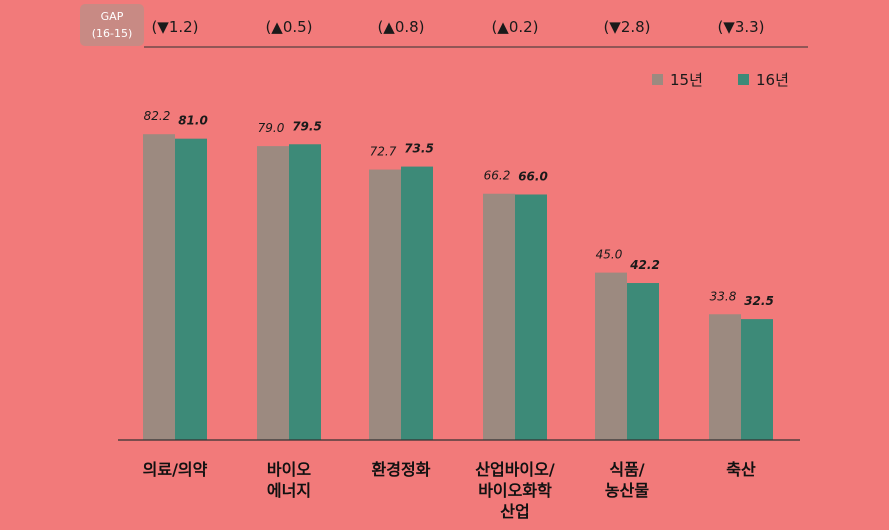 The width and height of the screenshot is (889, 530). Describe the element at coordinates (514, 27) in the screenshot. I see `gap-value: (▲0.2)` at that location.